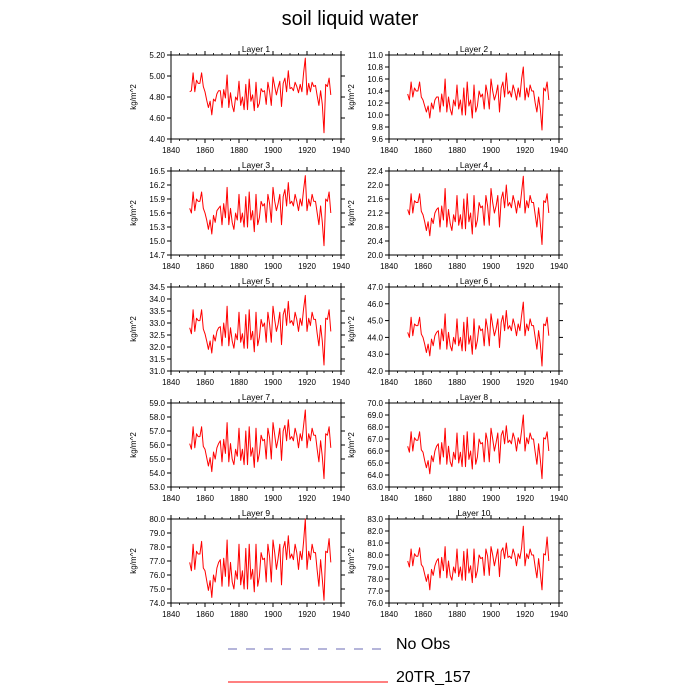 This screenshot has height=700, width=700. I want to click on y-tick-label: 53.0, so click(157, 487).